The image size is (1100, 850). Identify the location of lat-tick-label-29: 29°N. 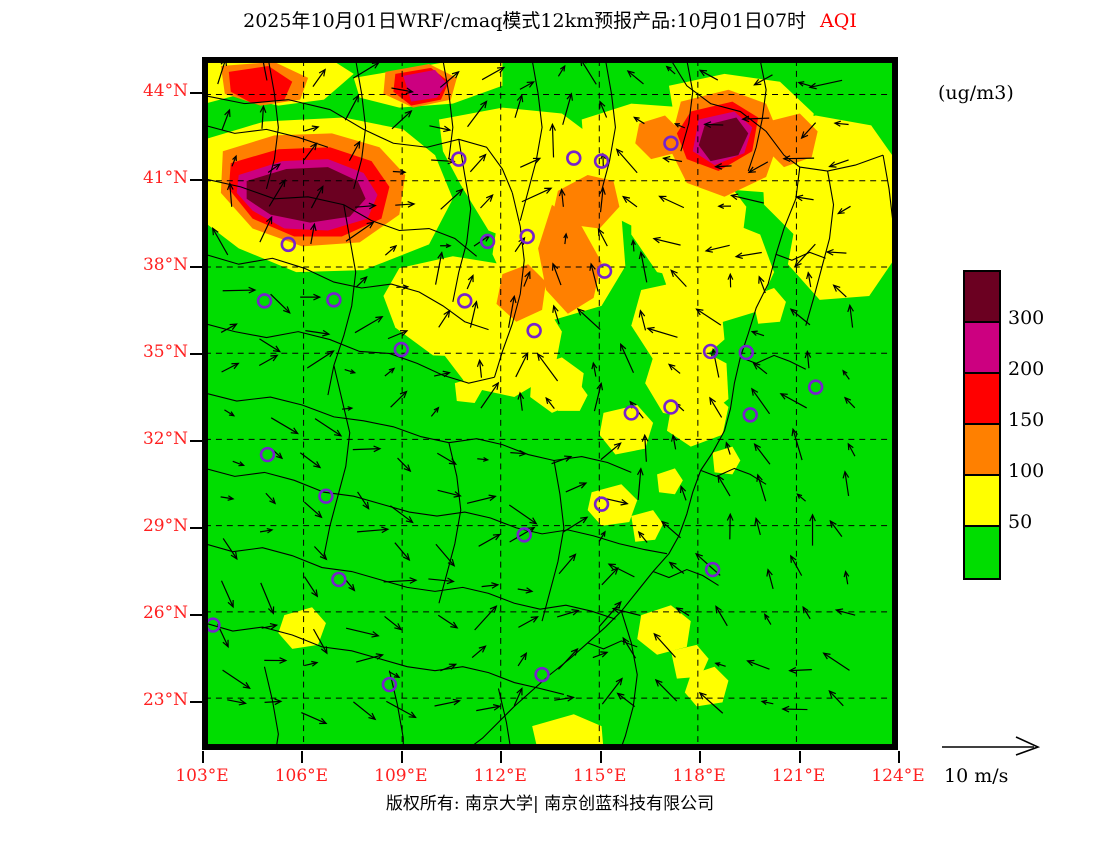
(165, 525).